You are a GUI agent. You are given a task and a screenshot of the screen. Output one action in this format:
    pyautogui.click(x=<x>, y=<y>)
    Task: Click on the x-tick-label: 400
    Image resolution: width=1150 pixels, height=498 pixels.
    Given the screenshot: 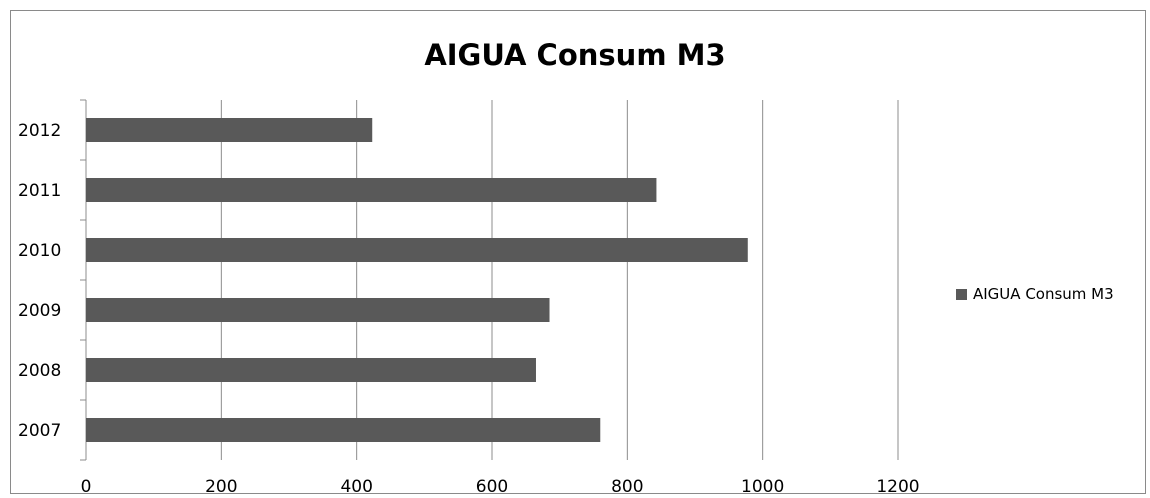 What is the action you would take?
    pyautogui.click(x=356, y=487)
    